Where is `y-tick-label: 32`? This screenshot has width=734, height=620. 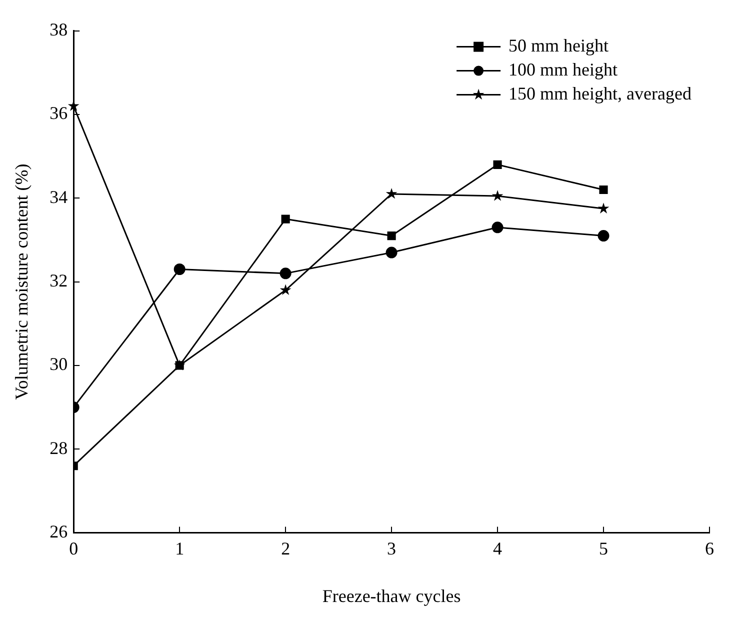 y-tick-label: 32 is located at coordinates (59, 280).